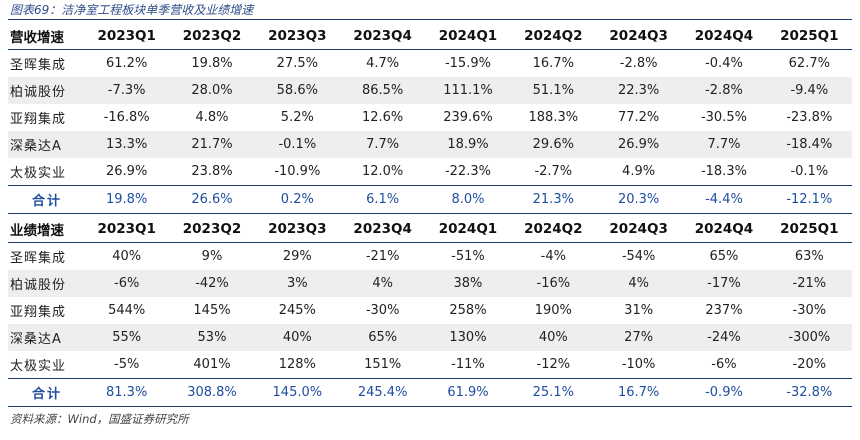 The image size is (860, 440). I want to click on value-cell: -16.8%, so click(126, 117).